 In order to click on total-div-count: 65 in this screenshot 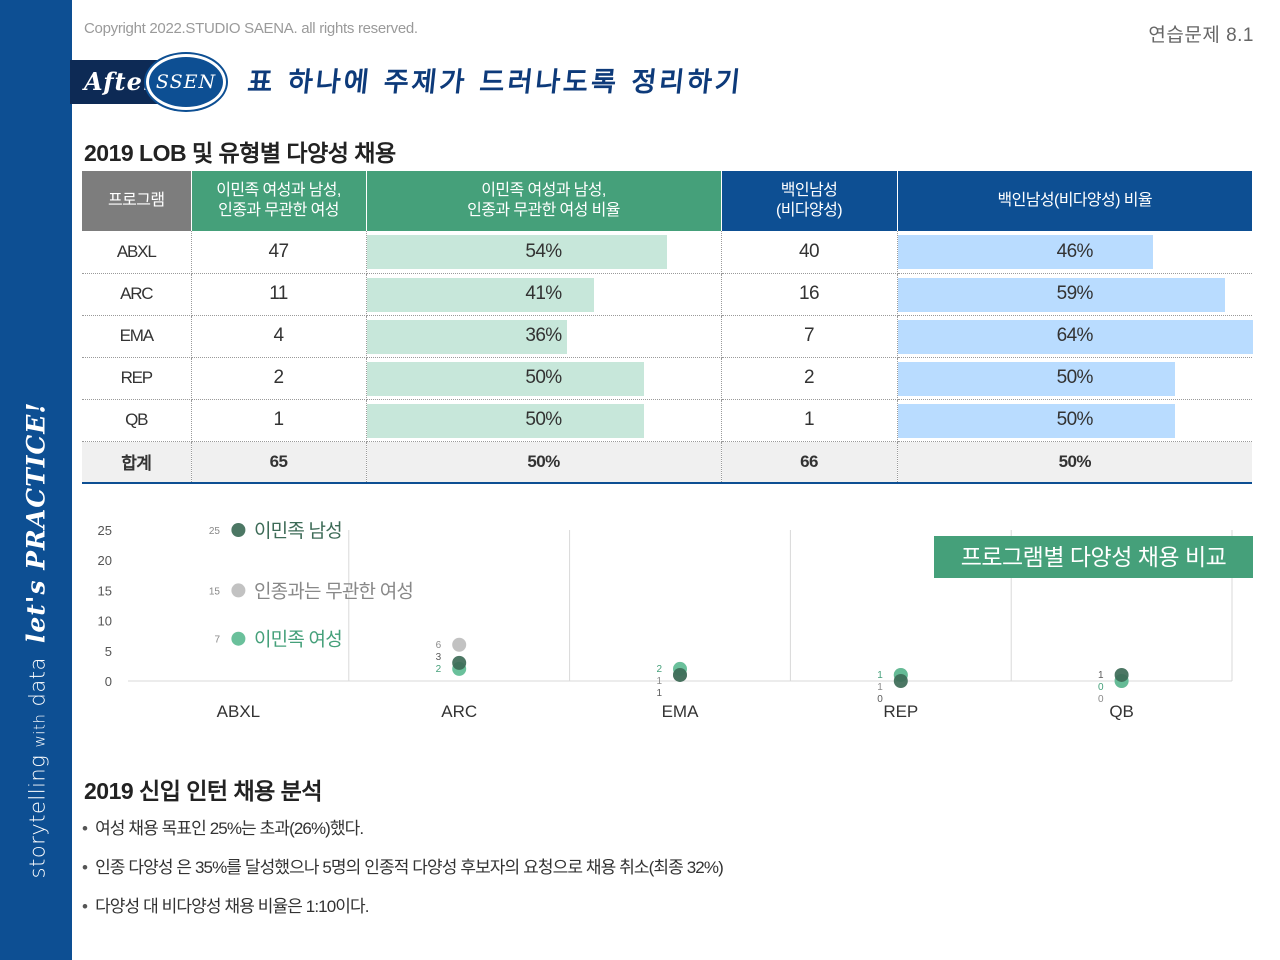, I will do `click(279, 462)`.